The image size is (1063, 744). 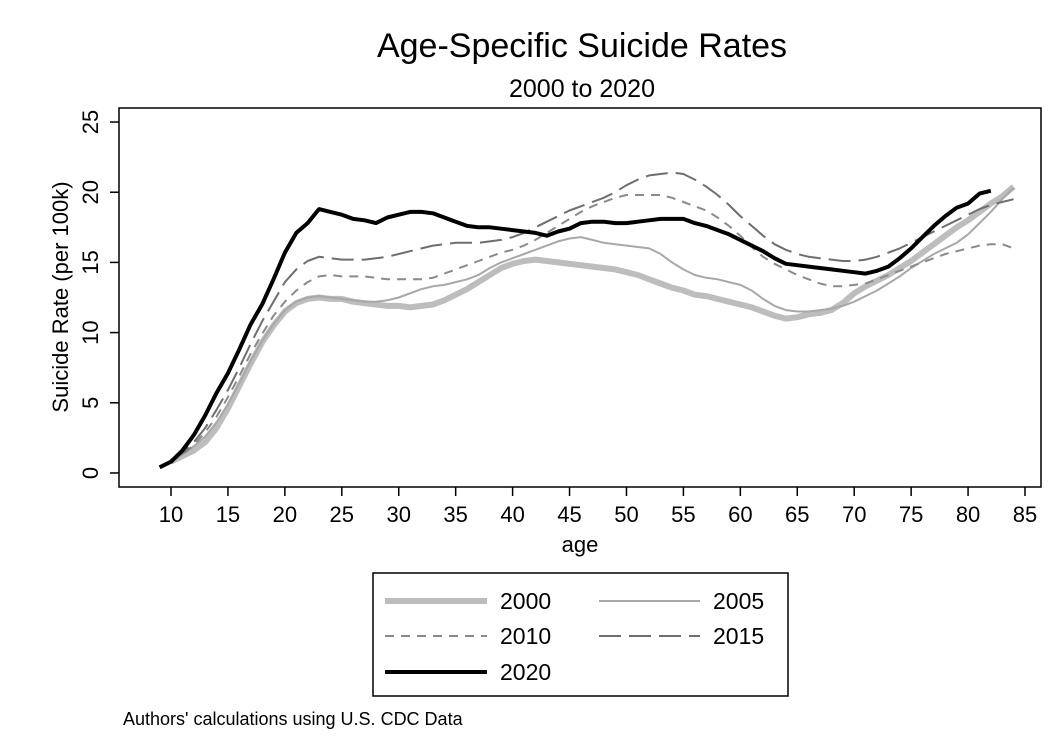 I want to click on y-axis: 0 5 10 15 20 25, so click(x=98, y=294).